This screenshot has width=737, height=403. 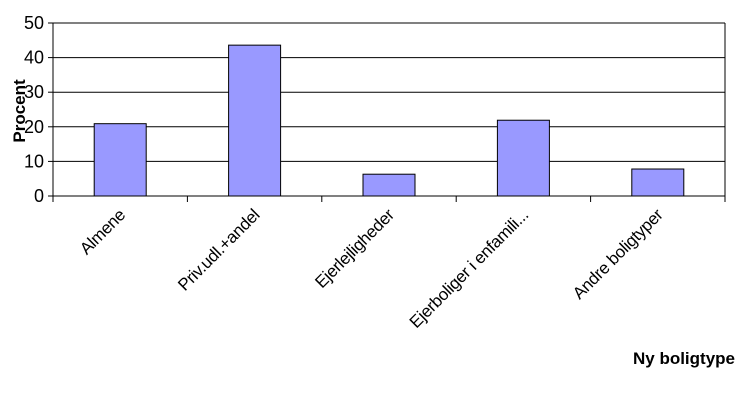 What do you see at coordinates (19, 111) in the screenshot?
I see `y-axis-title: Procent` at bounding box center [19, 111].